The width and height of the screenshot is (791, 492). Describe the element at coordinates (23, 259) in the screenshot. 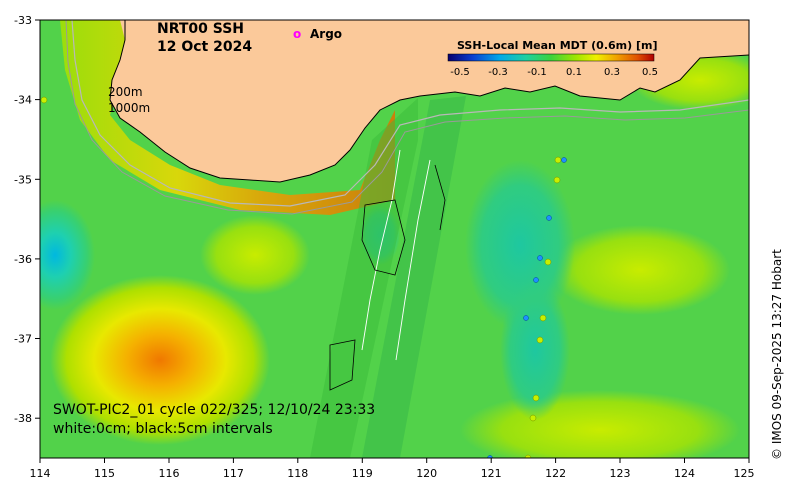

I see `y-tick-label: -36` at that location.